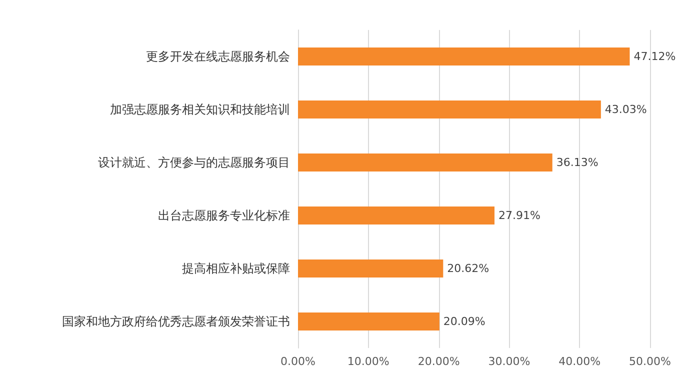 Image resolution: width=694 pixels, height=388 pixels. I want to click on y-tick-label: 加强志愿服务相关知识和技能培训, so click(200, 109).